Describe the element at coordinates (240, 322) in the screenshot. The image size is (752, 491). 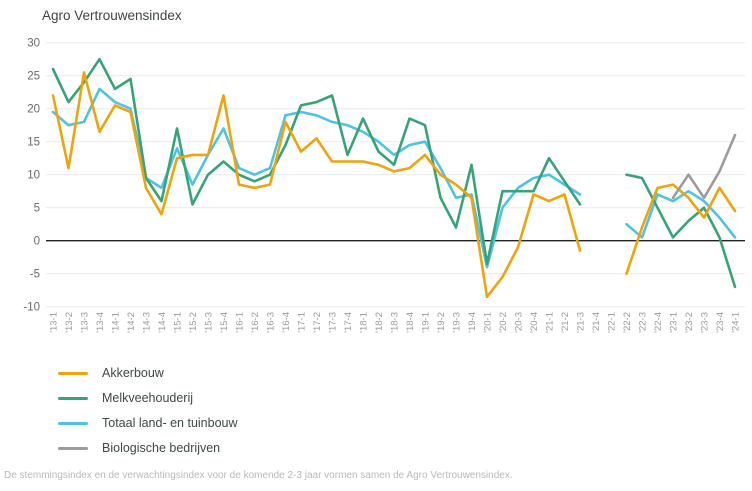
I see `x-tick-label: '16-1` at that location.